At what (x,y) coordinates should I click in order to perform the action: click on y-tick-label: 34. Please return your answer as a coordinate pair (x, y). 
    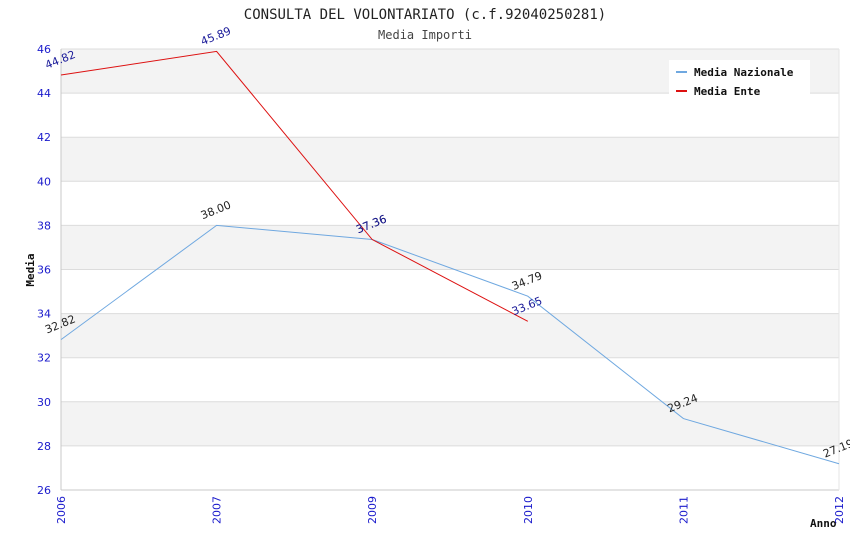
    Looking at the image, I should click on (44, 314).